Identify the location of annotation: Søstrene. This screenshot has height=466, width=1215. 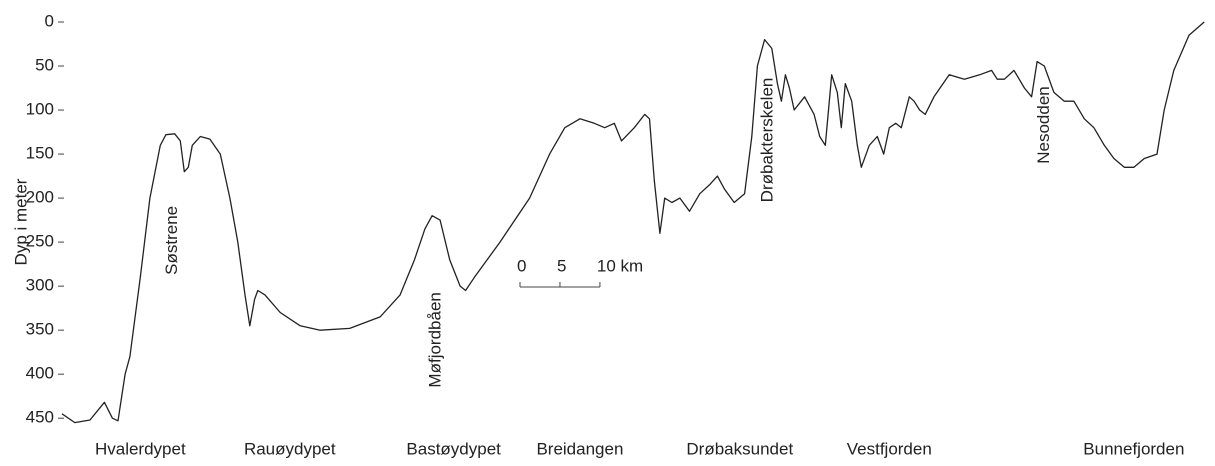
(171, 240).